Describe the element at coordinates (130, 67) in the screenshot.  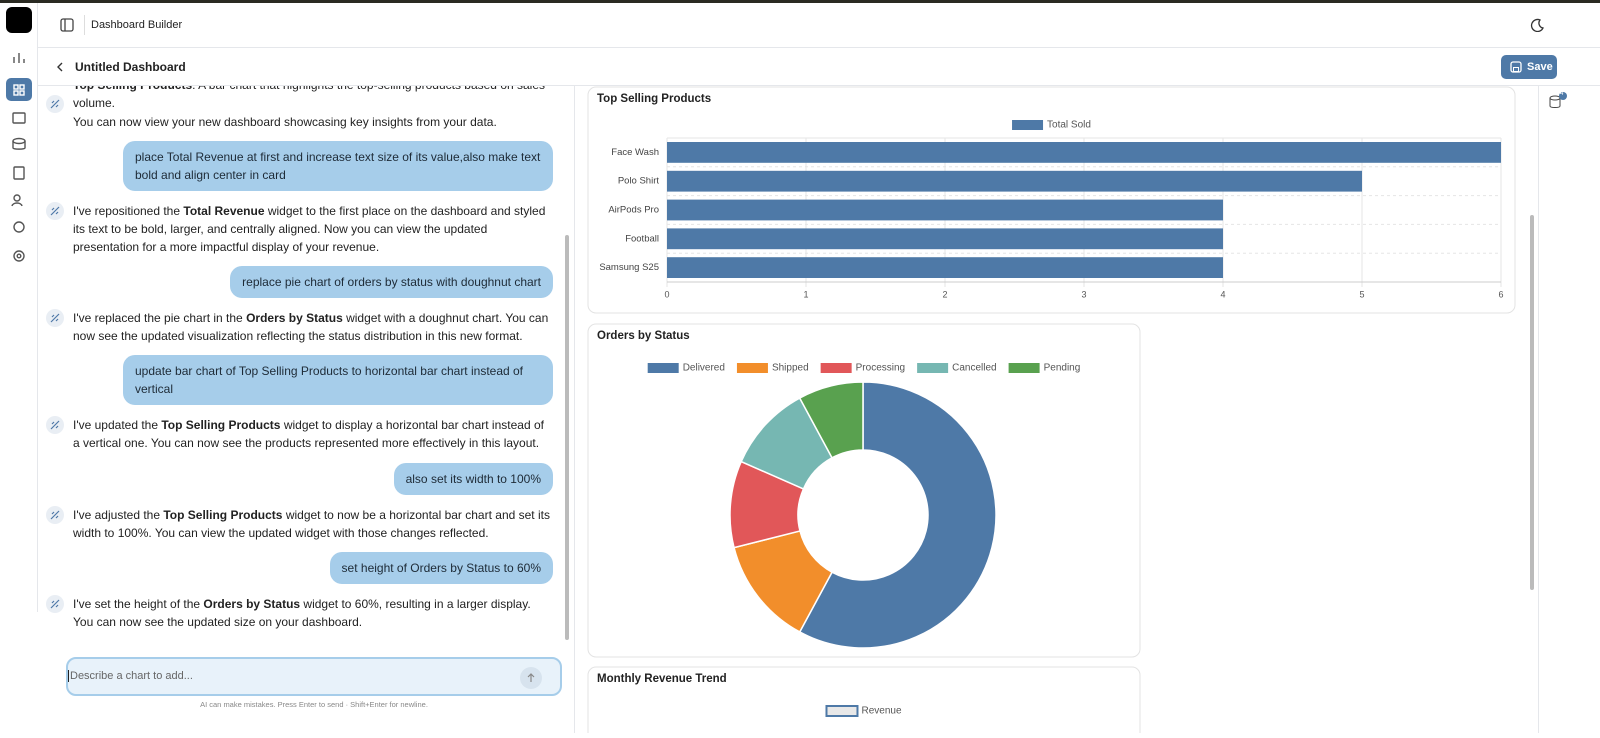
I see `dashboard-title: Untitled Dashboard` at that location.